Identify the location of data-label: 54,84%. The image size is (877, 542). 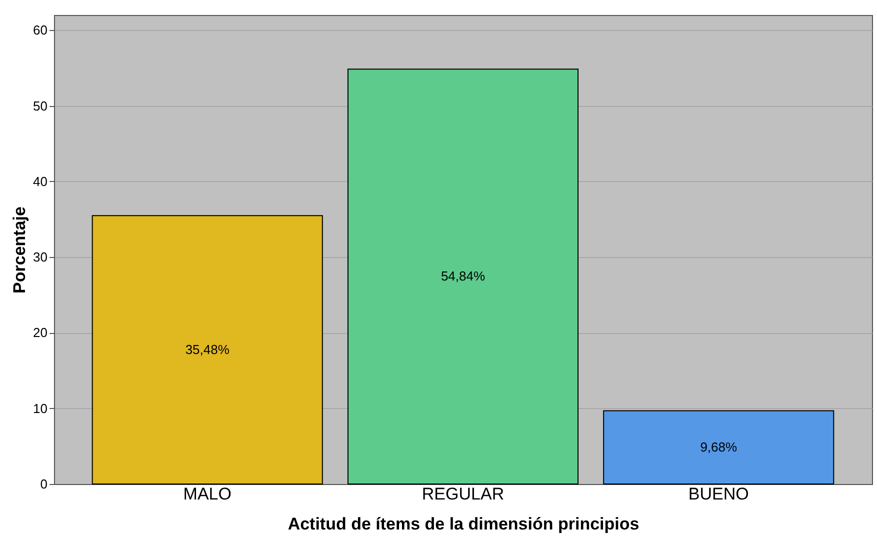
(463, 276).